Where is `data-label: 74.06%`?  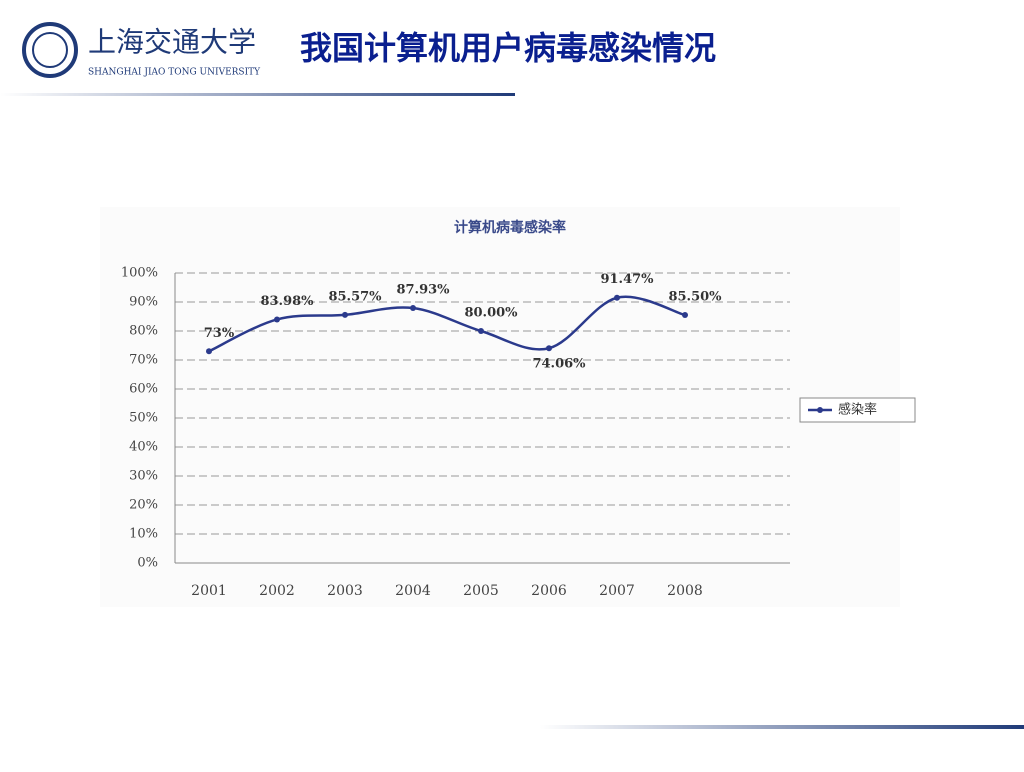 data-label: 74.06% is located at coordinates (559, 364).